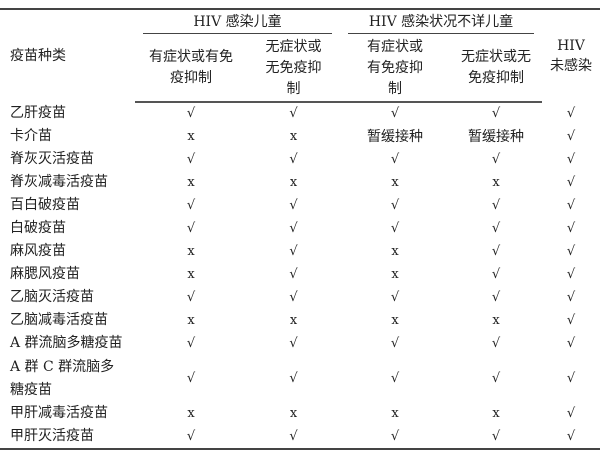  I want to click on table-row: 甲肝减毒活疫苗 x x x x √, so click(300, 413).